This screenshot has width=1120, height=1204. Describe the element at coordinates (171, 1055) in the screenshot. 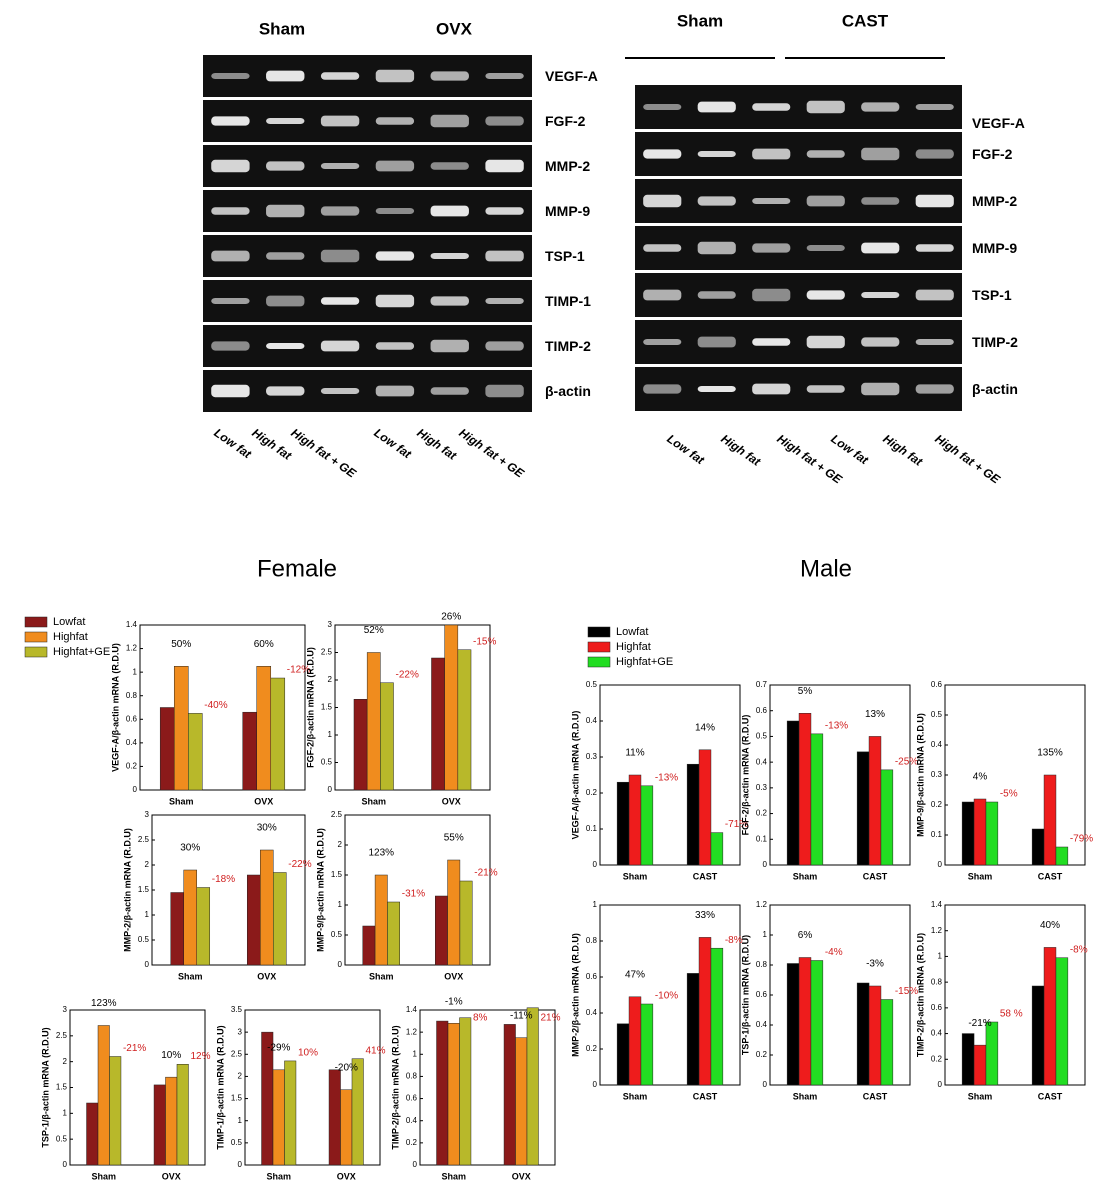

I see `annotation: 10%` at that location.